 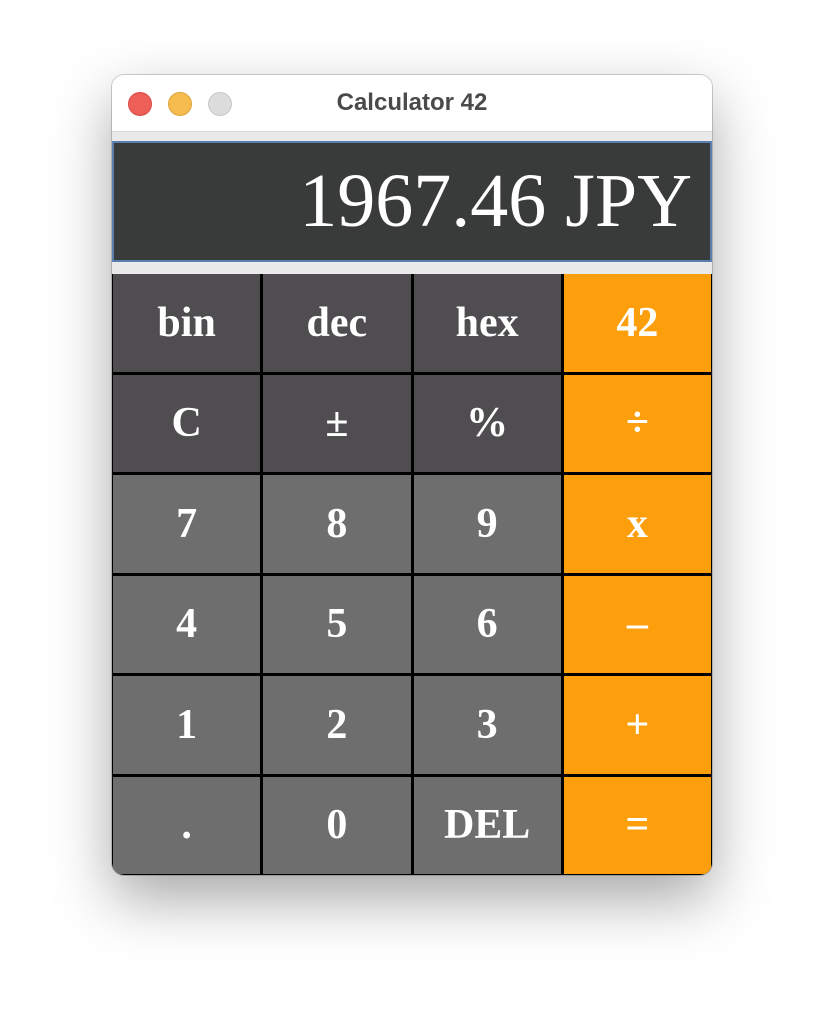 I want to click on zoom-window-button, so click(x=220, y=104).